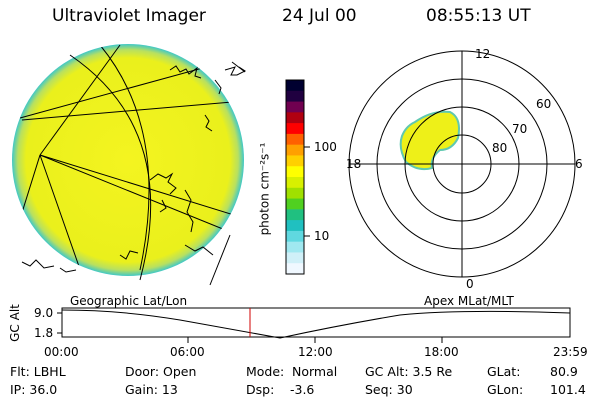  I want to click on status-gc-alt: GC Alt: 3.5 Re, so click(409, 371).